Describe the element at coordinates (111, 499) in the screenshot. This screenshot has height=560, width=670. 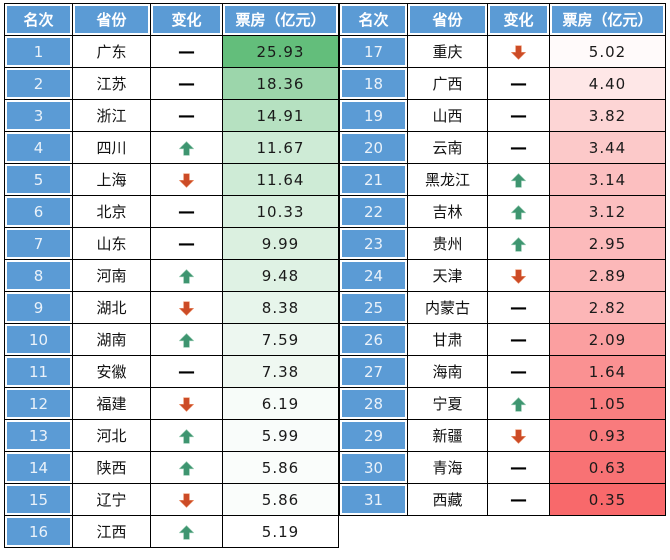
I see `province-cell: 辽宁` at that location.